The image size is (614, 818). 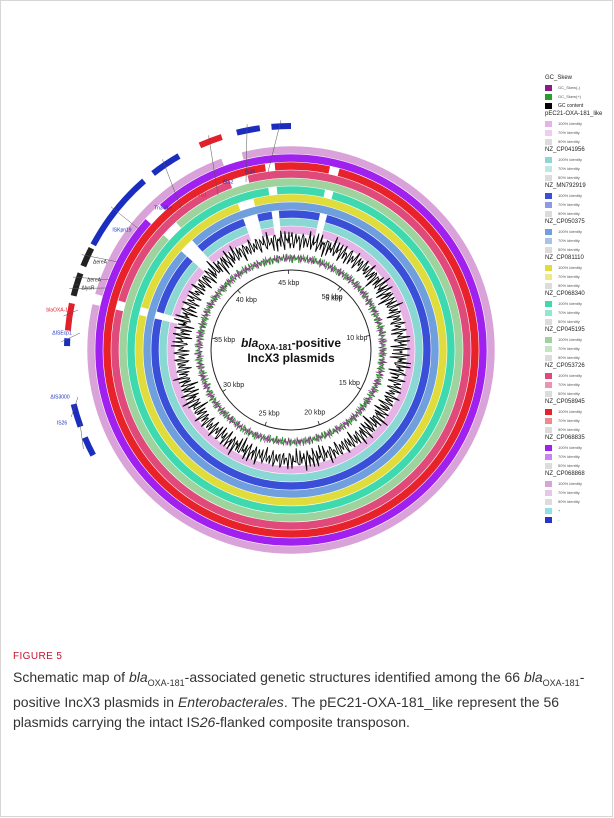 I want to click on legend-section-title: NZ_CP081110, so click(x=564, y=258).